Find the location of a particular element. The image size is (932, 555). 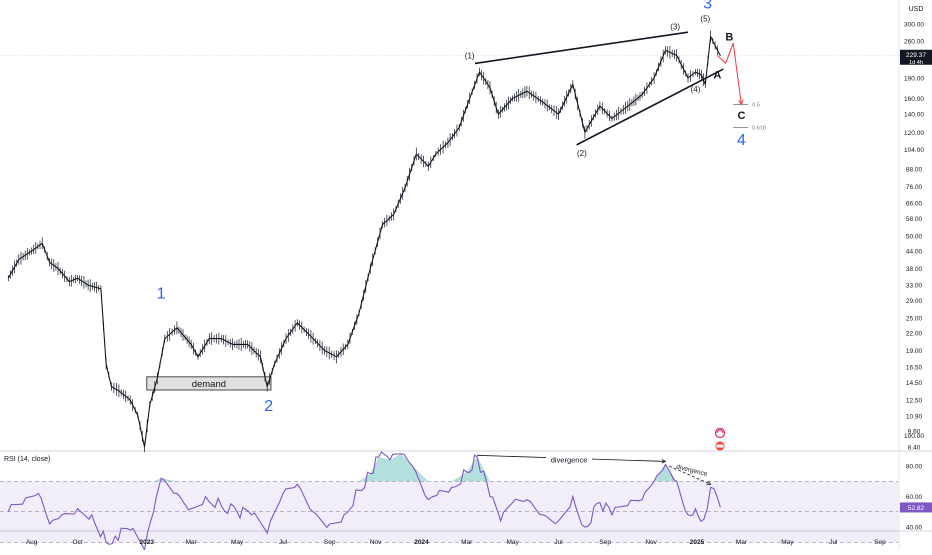

wave-label: (1) is located at coordinates (470, 56).